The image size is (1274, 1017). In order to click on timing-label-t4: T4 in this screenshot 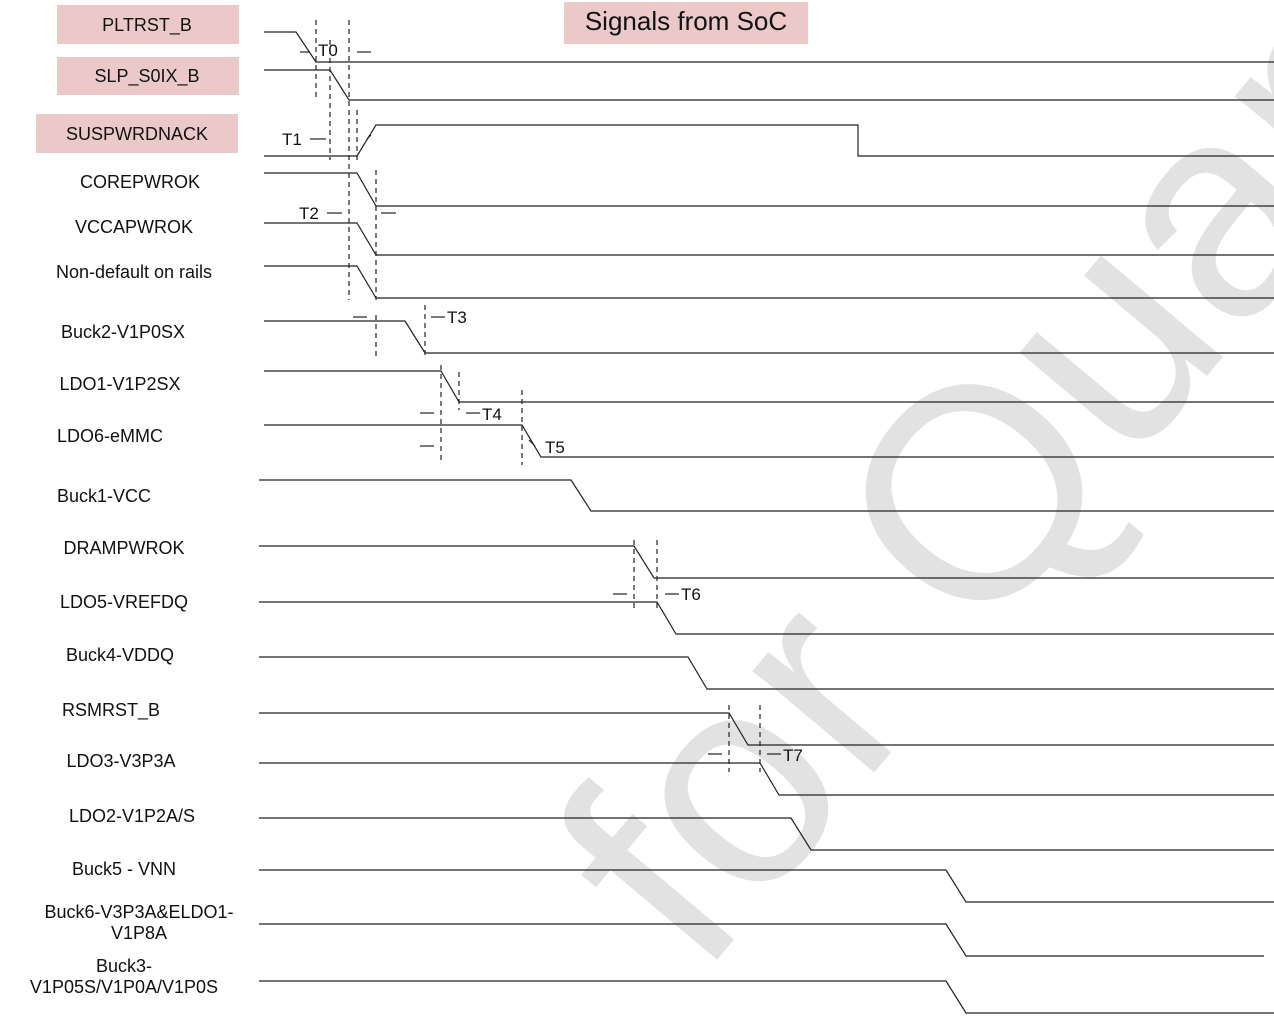, I will do `click(492, 414)`.